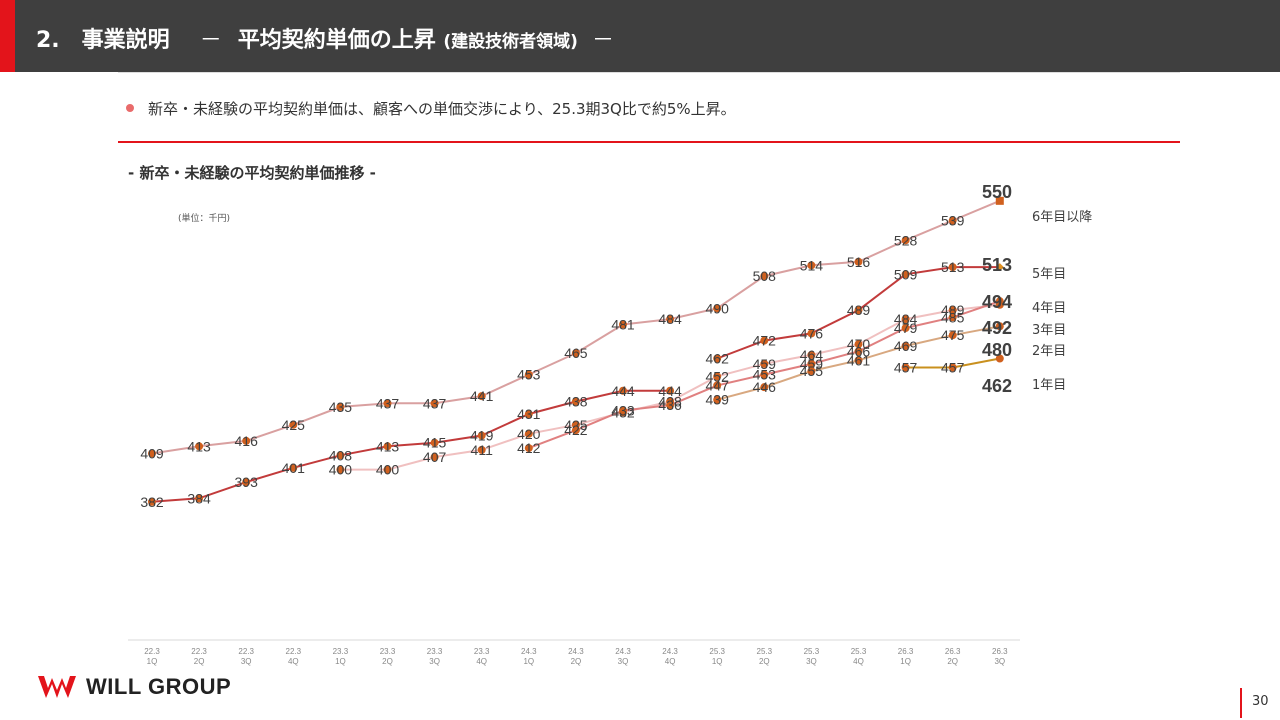  Describe the element at coordinates (649, 72) in the screenshot. I see `header-divider` at that location.